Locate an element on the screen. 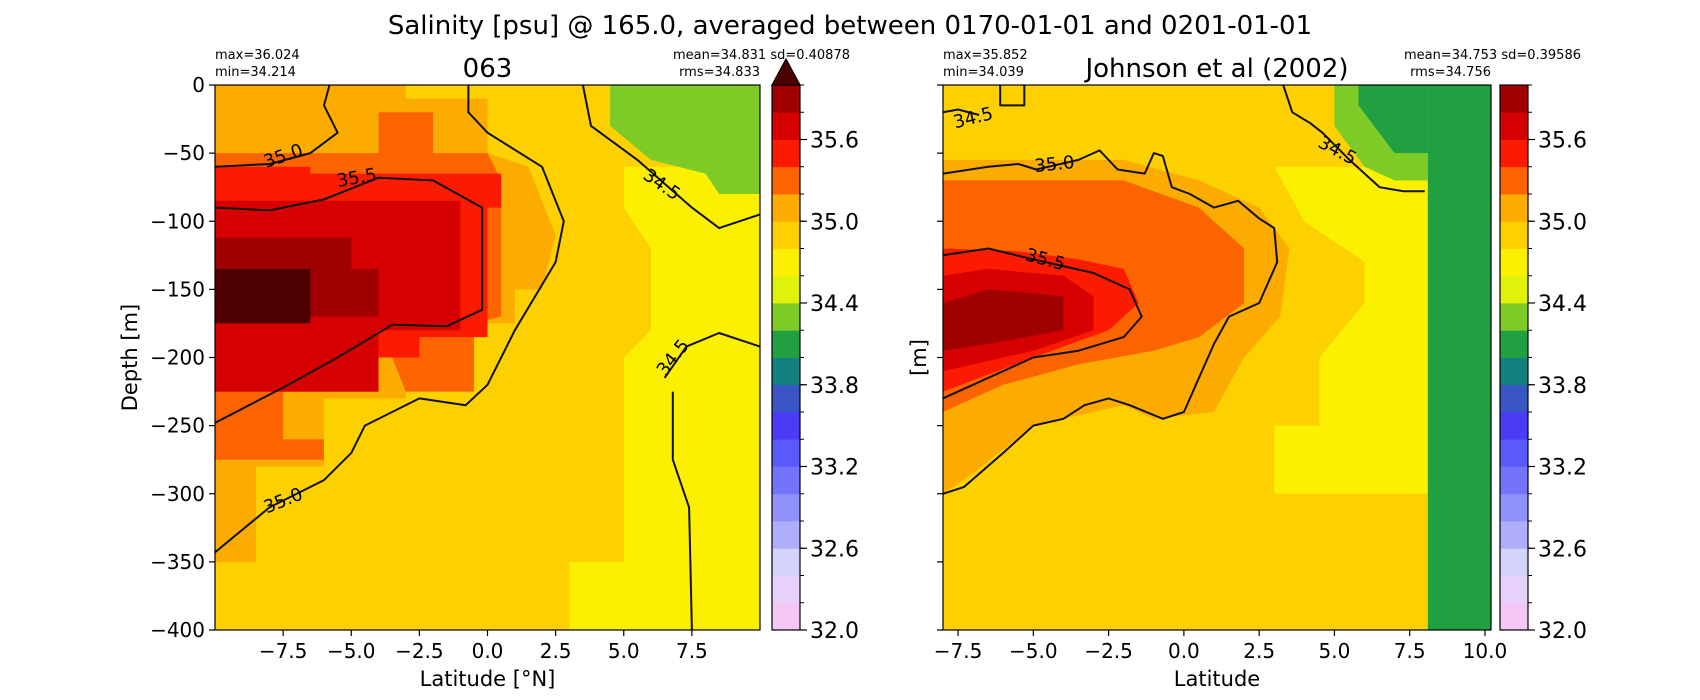 The width and height of the screenshot is (1700, 700). right-stat-min: min=34.039 is located at coordinates (983, 72).